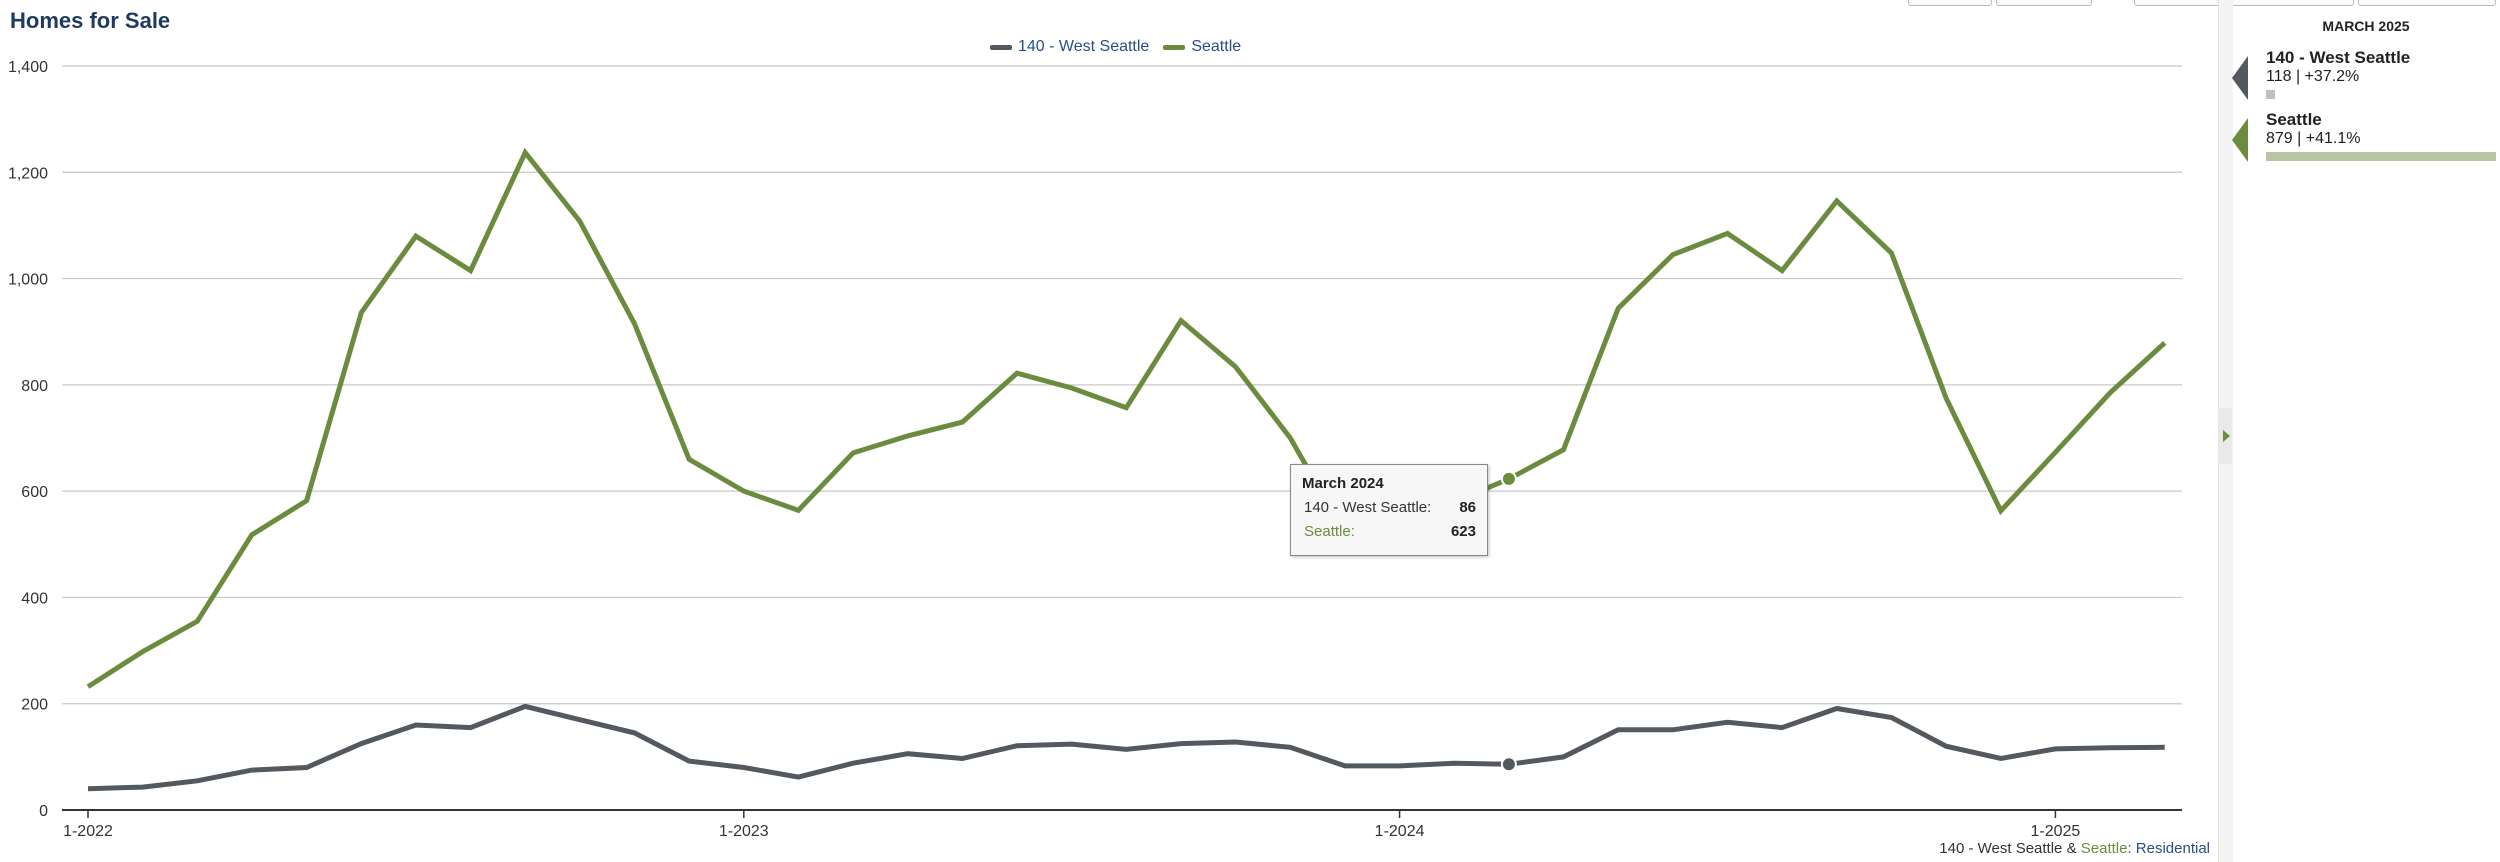 Image resolution: width=2500 pixels, height=862 pixels. What do you see at coordinates (1368, 507) in the screenshot?
I see `tooltip-label: 140 - West Seattle:` at bounding box center [1368, 507].